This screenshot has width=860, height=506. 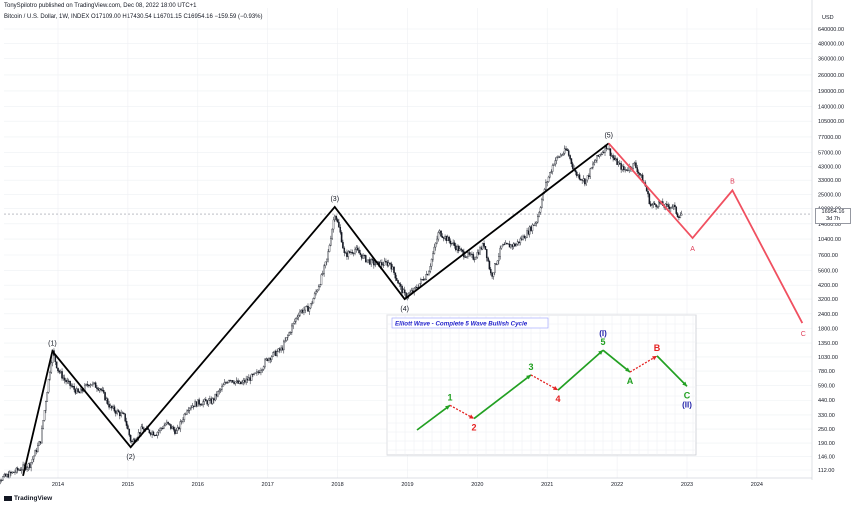 What do you see at coordinates (831, 59) in the screenshot?
I see `y-tick-label: 360000.00` at bounding box center [831, 59].